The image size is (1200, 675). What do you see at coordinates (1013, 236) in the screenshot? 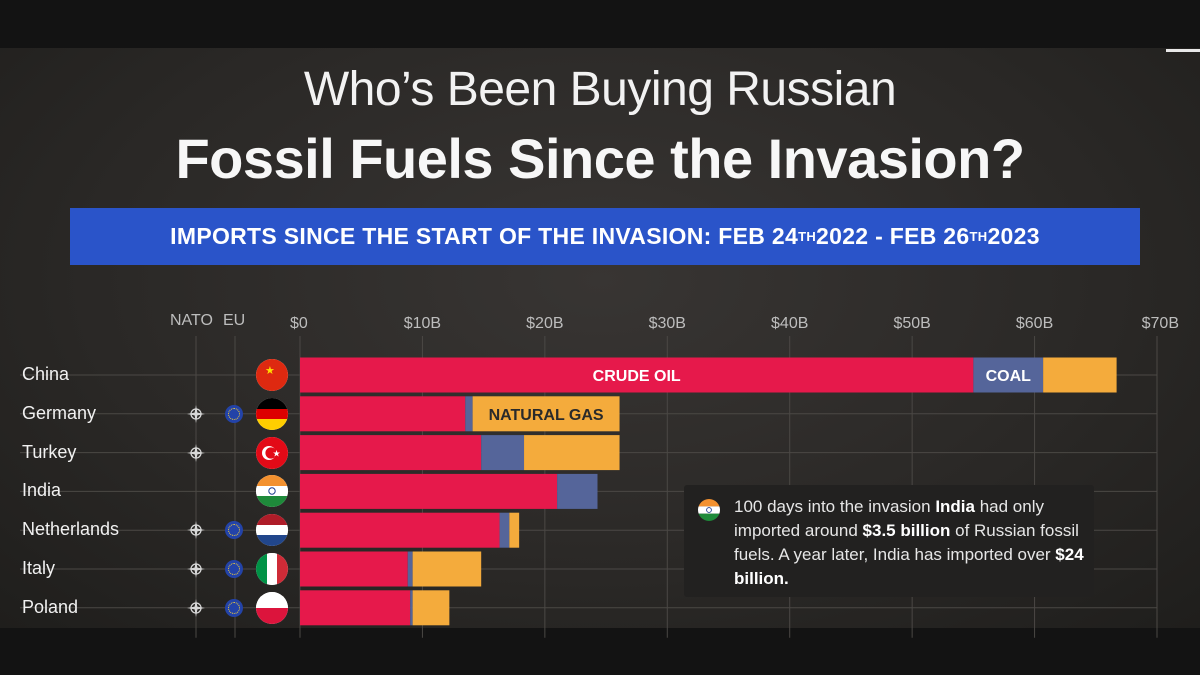
I see `banner-suffix: 2023` at bounding box center [1013, 236].